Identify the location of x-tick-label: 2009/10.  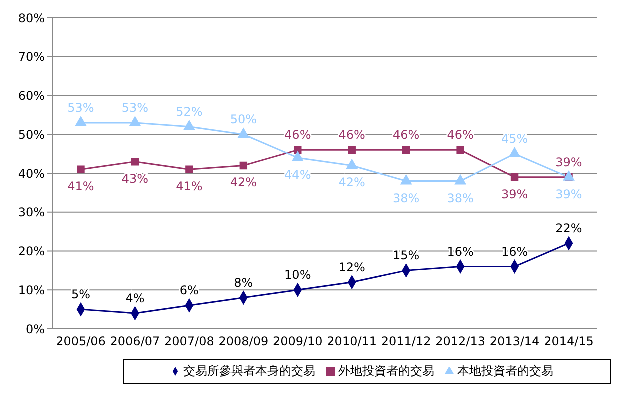
(297, 341).